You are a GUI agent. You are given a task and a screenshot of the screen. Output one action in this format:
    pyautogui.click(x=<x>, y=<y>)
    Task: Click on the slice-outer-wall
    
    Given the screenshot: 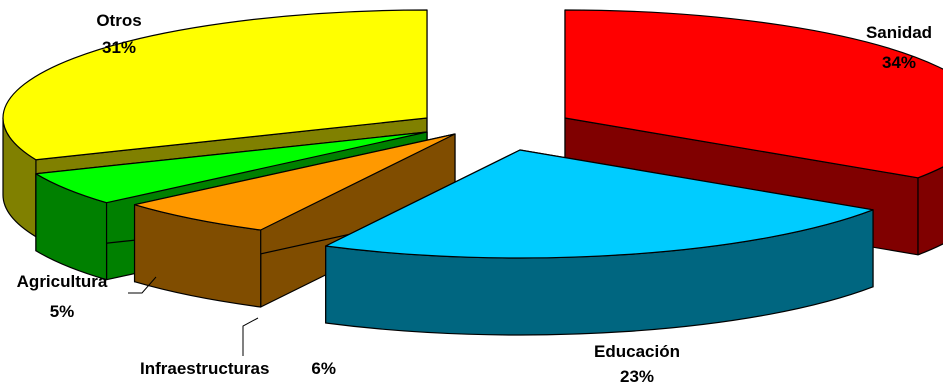 What is the action you would take?
    pyautogui.click(x=930, y=211)
    